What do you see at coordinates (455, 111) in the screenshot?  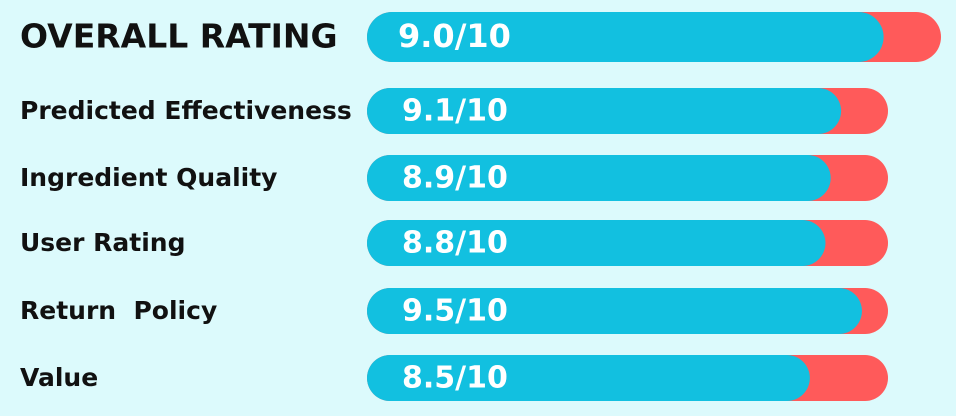 I see `value-label: 9.1/10` at bounding box center [455, 111].